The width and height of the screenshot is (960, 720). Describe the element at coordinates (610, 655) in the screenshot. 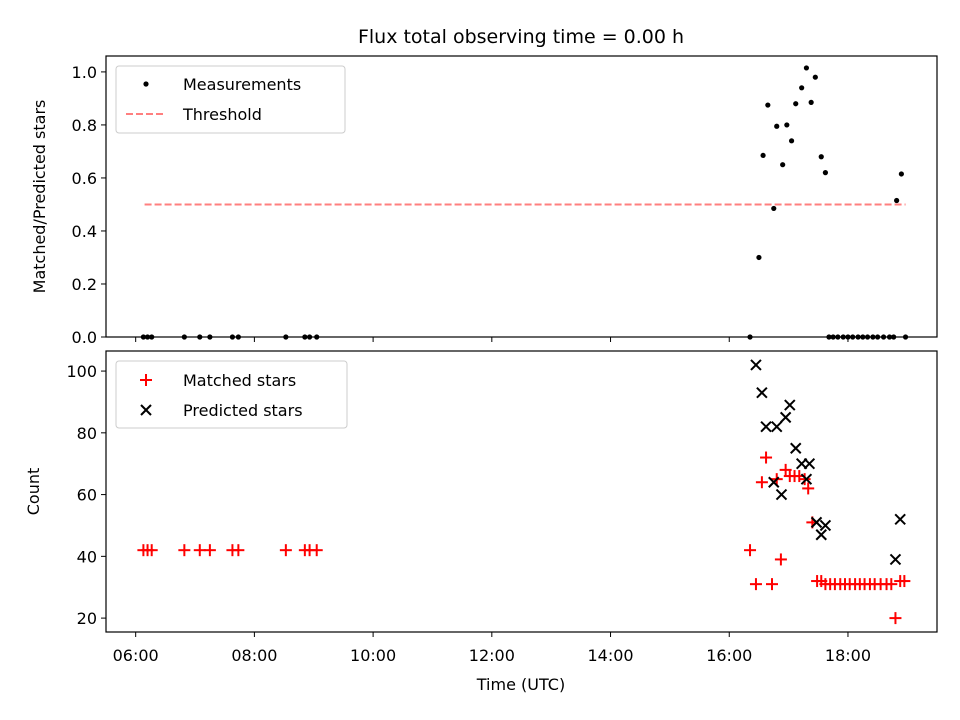

I see `x-tick-label: 14:00` at that location.